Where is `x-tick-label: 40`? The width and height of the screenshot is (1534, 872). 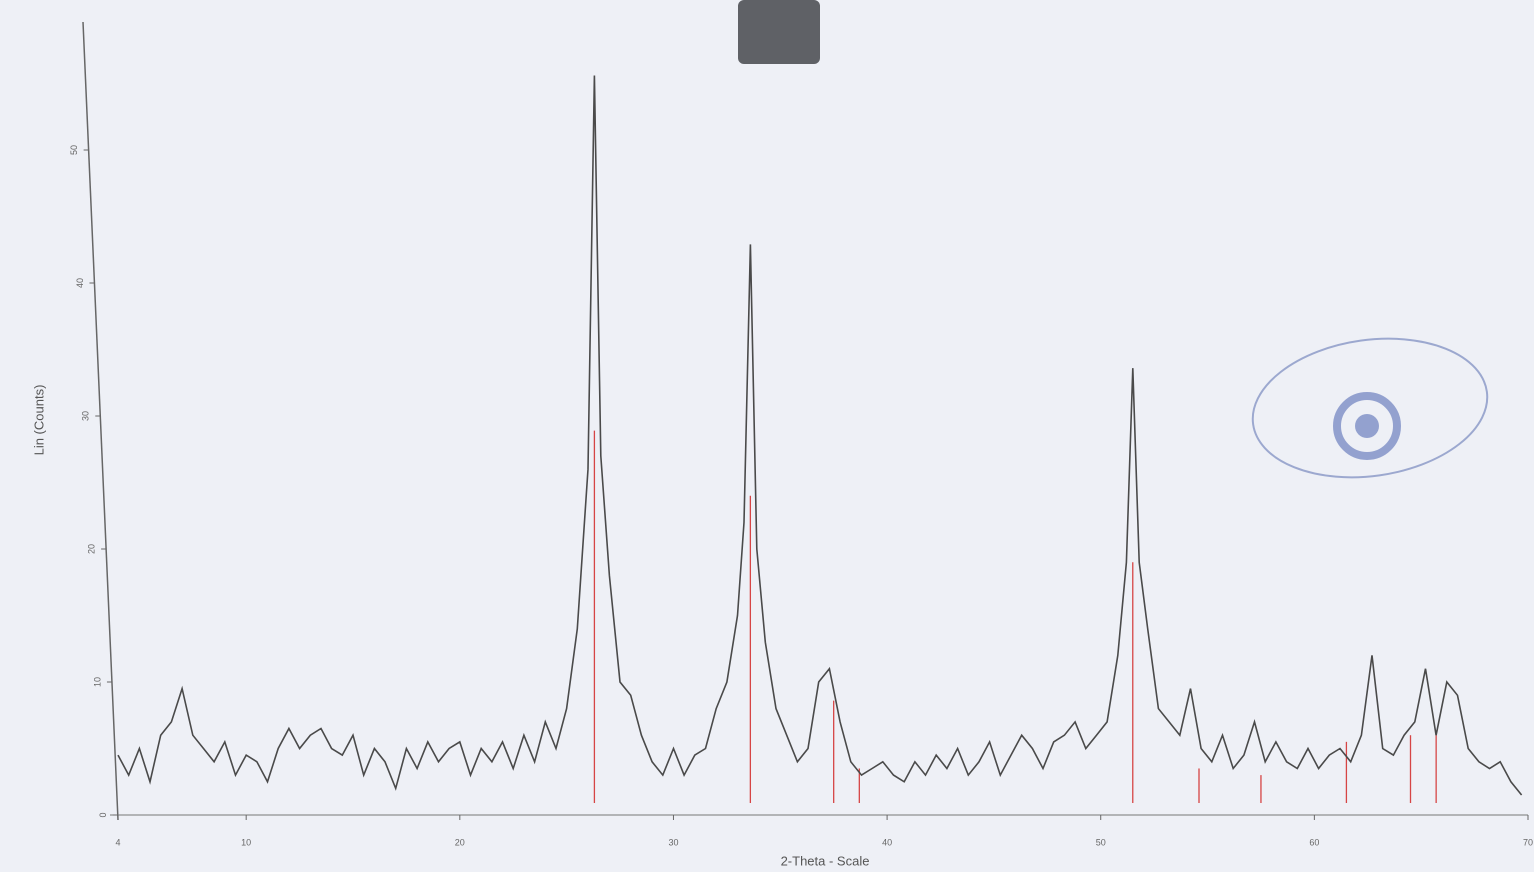 x-tick-label: 40 is located at coordinates (887, 842).